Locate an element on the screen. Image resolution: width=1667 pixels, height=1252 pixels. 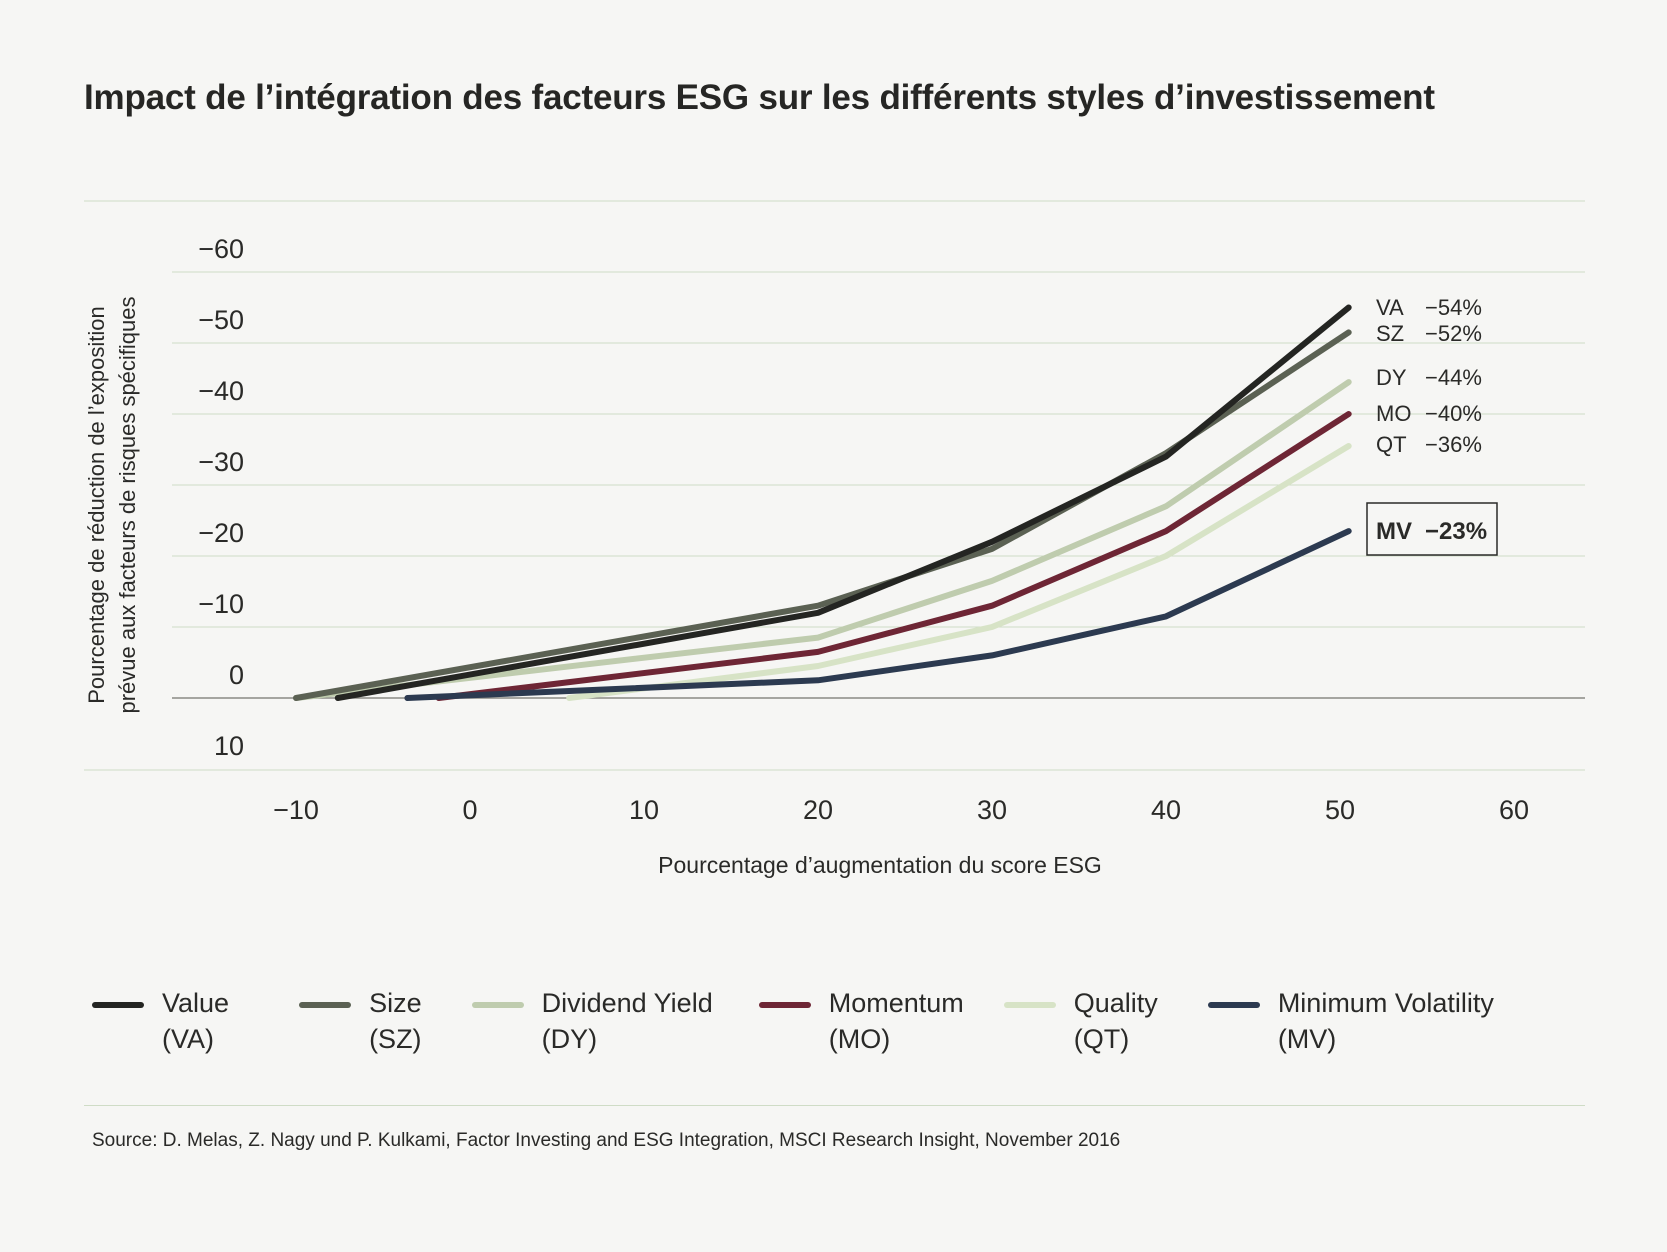
legend-item-sz: Size (SZ) is located at coordinates (360, 1021).